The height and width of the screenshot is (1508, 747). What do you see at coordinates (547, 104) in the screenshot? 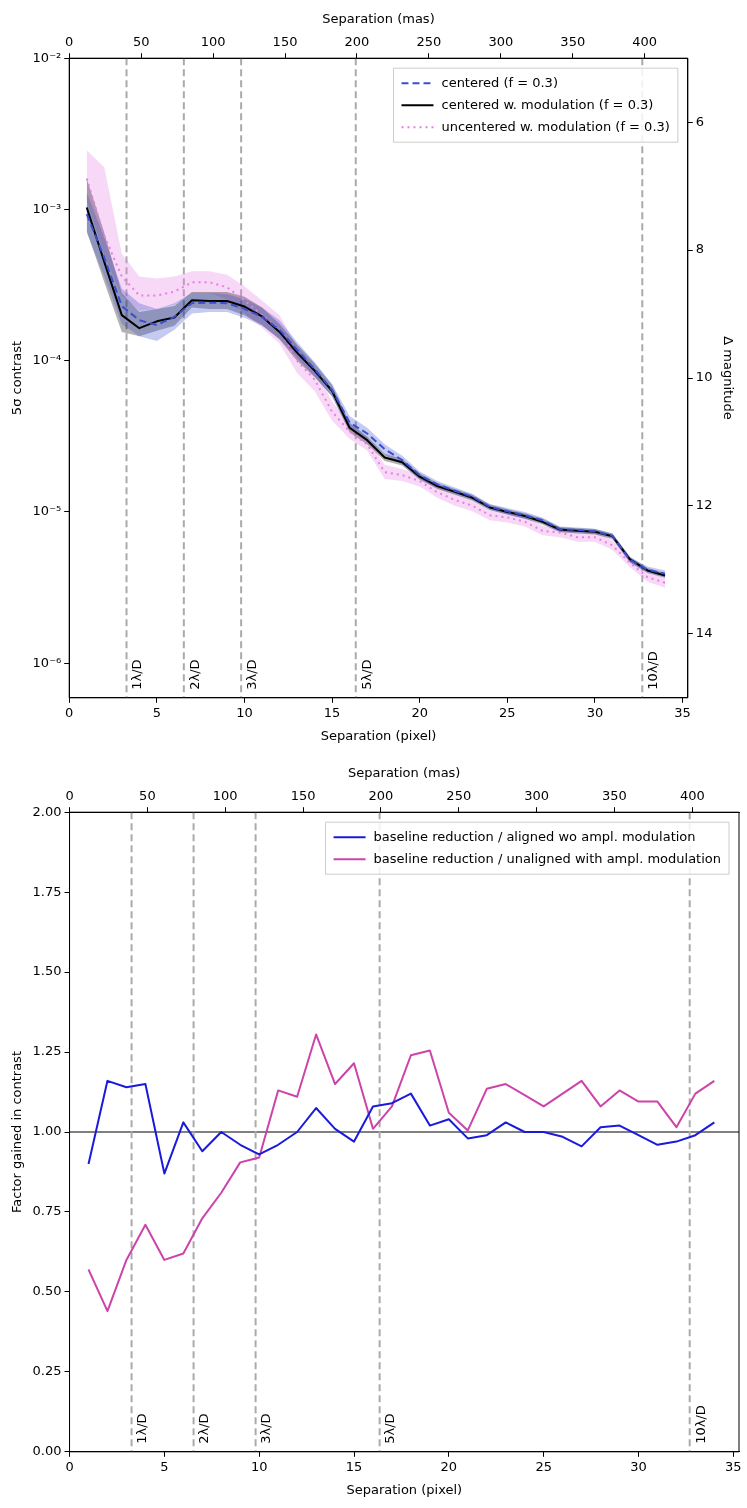
I see `legend-label: centered w. modulation (f = 0.3)` at bounding box center [547, 104].